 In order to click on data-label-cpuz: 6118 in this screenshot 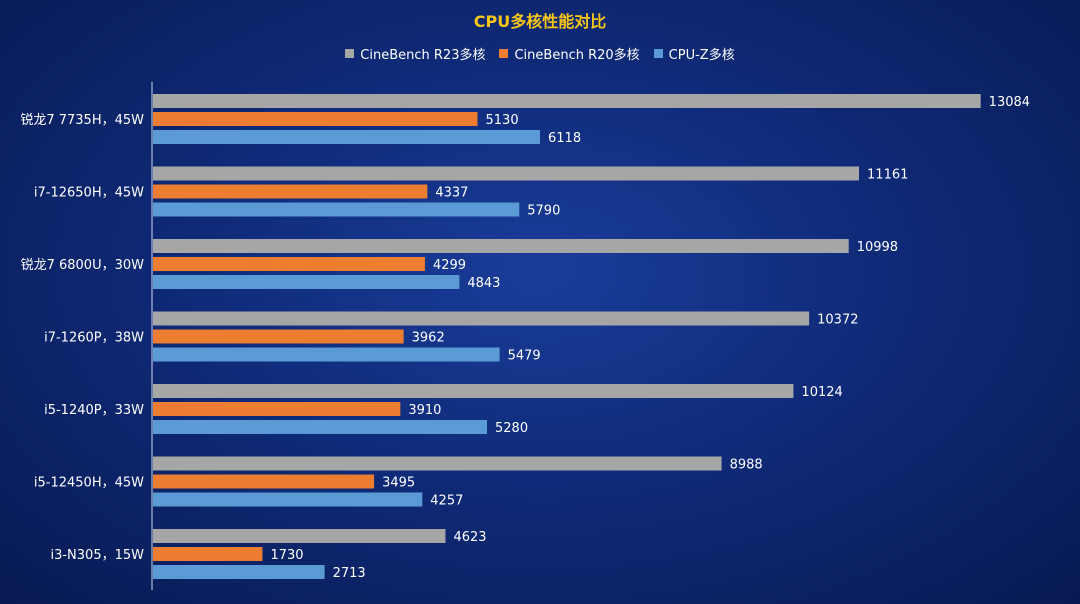, I will do `click(564, 138)`.